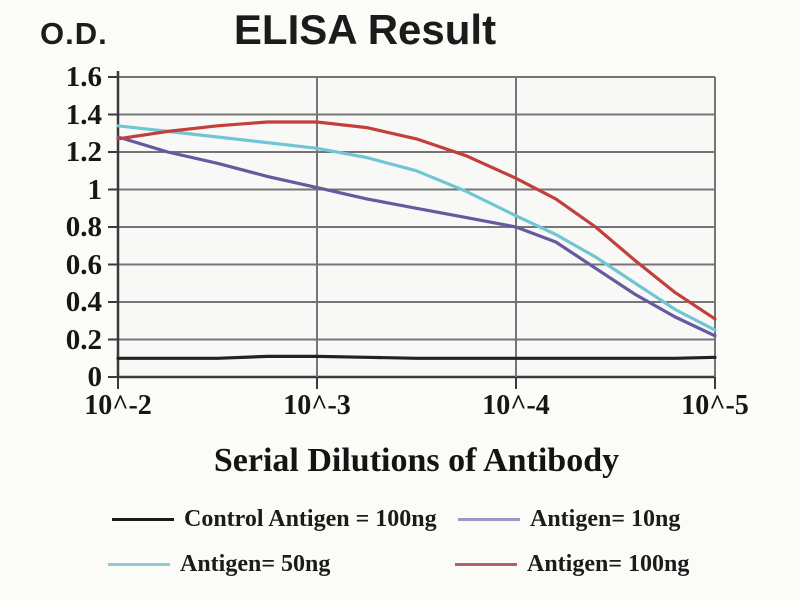  I want to click on series-line-control-antigen-100ng, so click(416, 357).